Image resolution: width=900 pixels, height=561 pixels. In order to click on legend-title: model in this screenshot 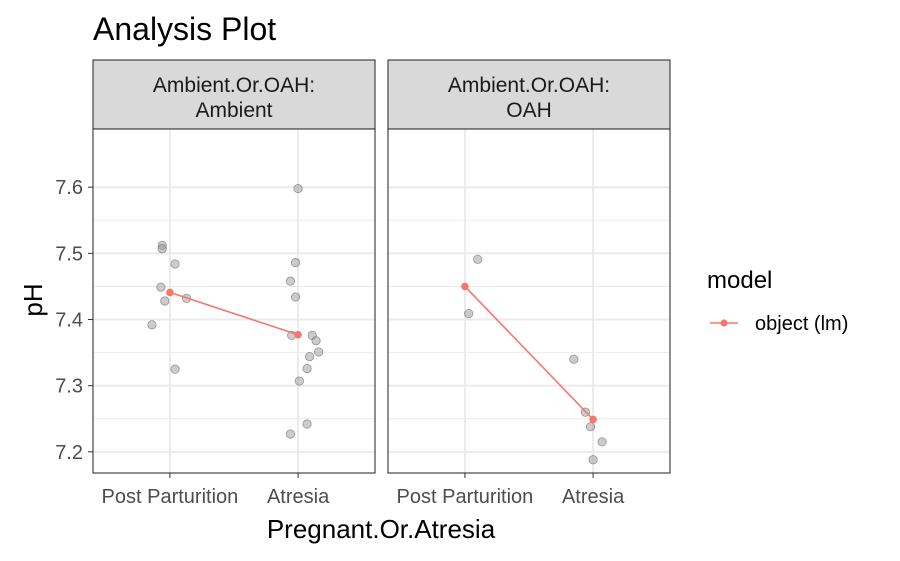, I will do `click(739, 280)`.